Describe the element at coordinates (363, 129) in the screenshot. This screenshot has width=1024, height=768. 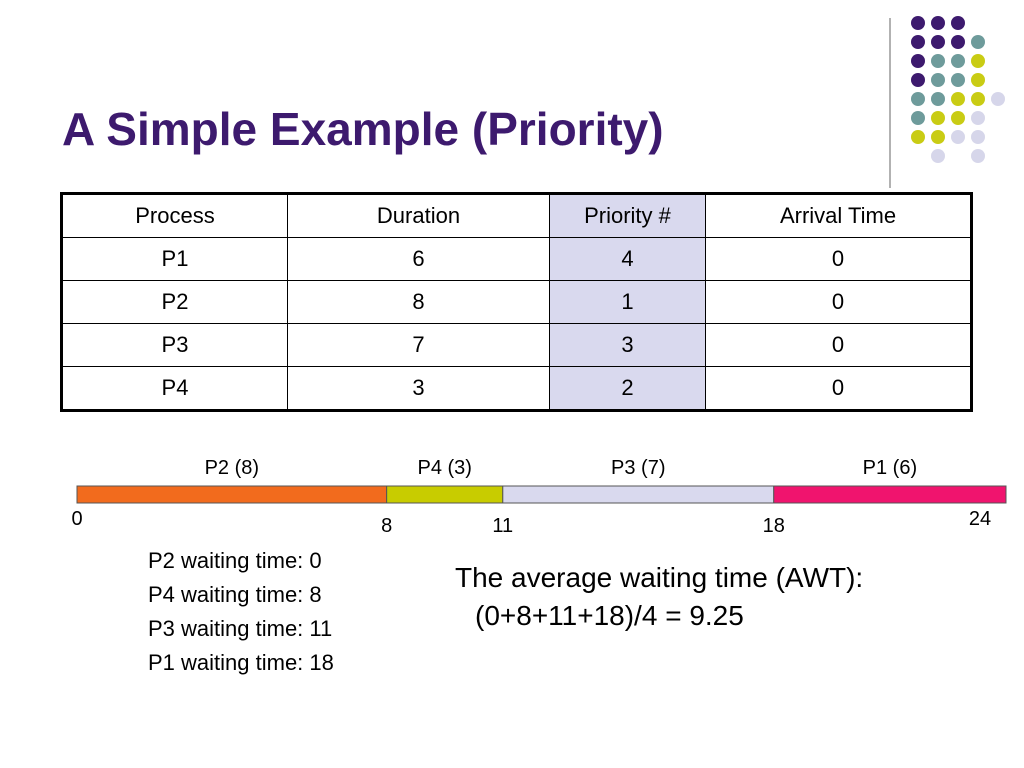
I see `slide-title: A Simple Example (Priority)` at that location.